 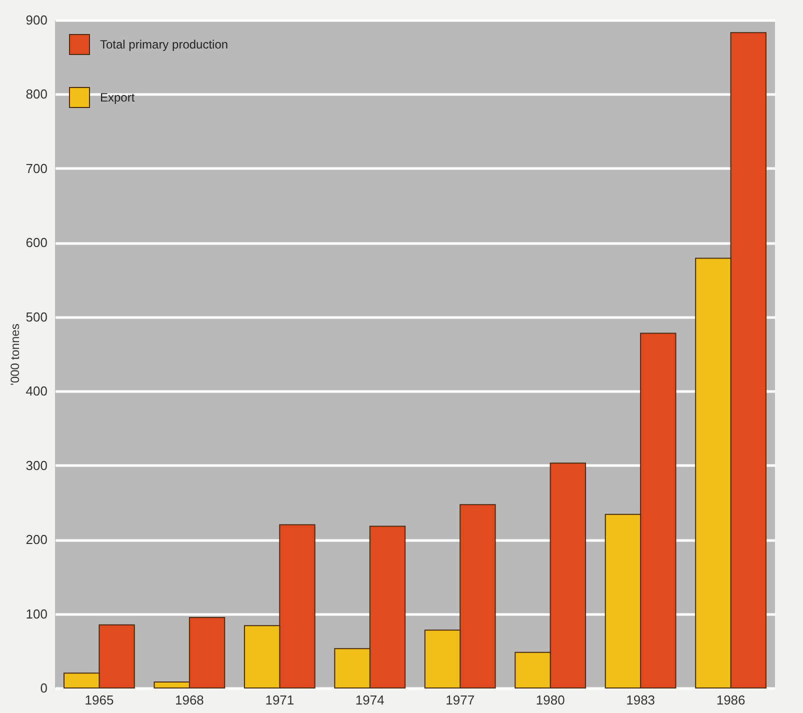 What do you see at coordinates (99, 700) in the screenshot?
I see `x-tick-label: 1965` at bounding box center [99, 700].